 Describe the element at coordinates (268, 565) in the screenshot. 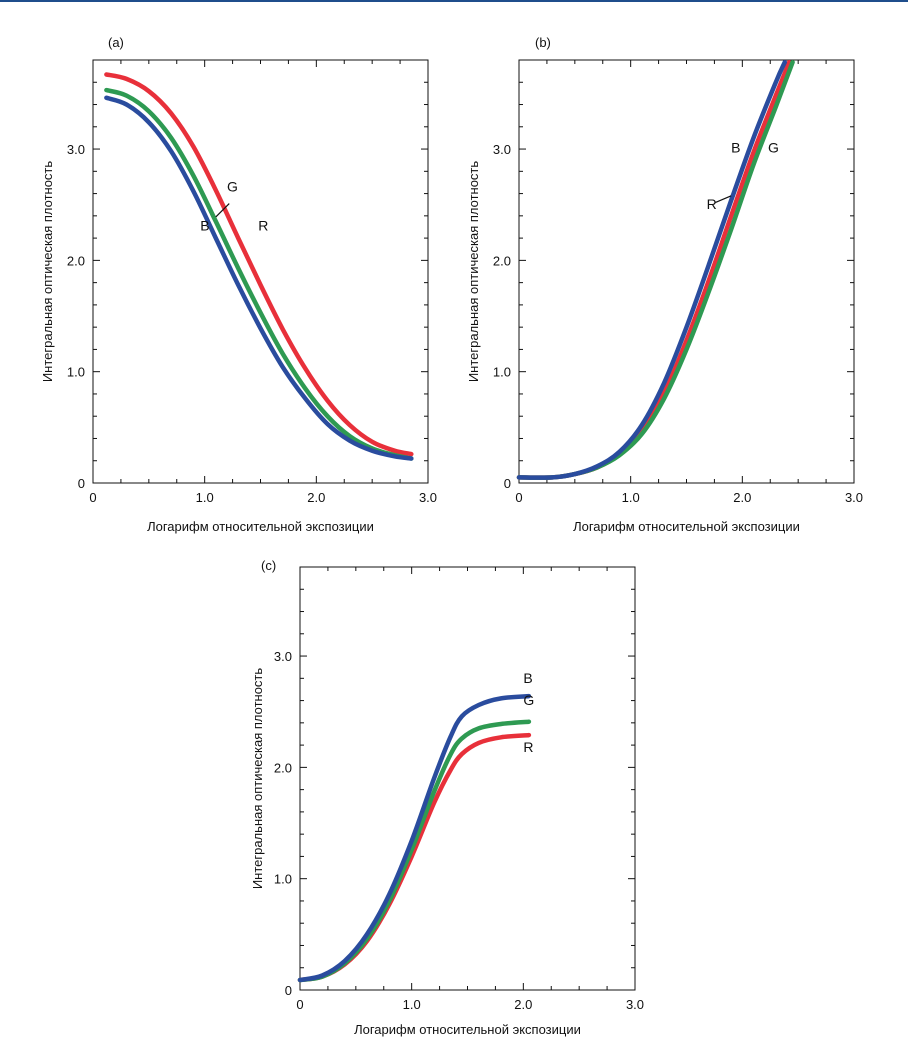

I see `panel-label: (c)` at that location.